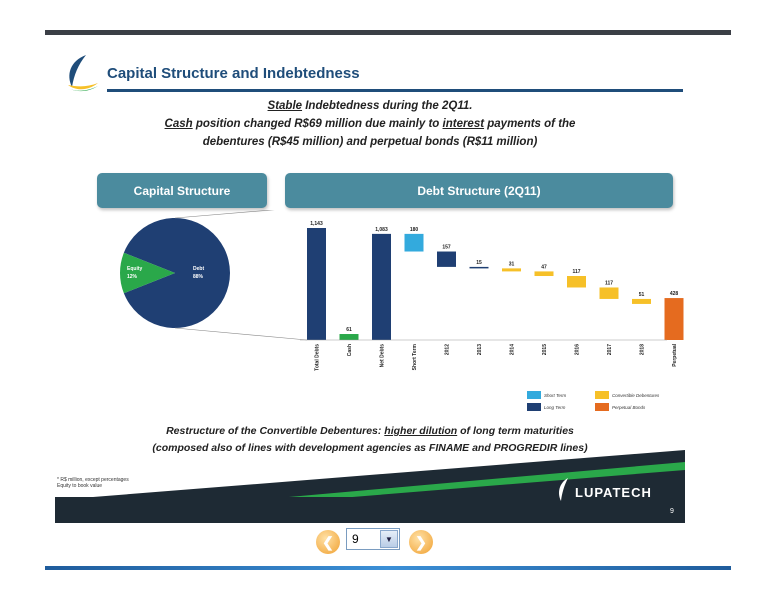 This screenshot has height=600, width=776. Describe the element at coordinates (642, 295) in the screenshot. I see `bar-value-label-10: 51` at that location.